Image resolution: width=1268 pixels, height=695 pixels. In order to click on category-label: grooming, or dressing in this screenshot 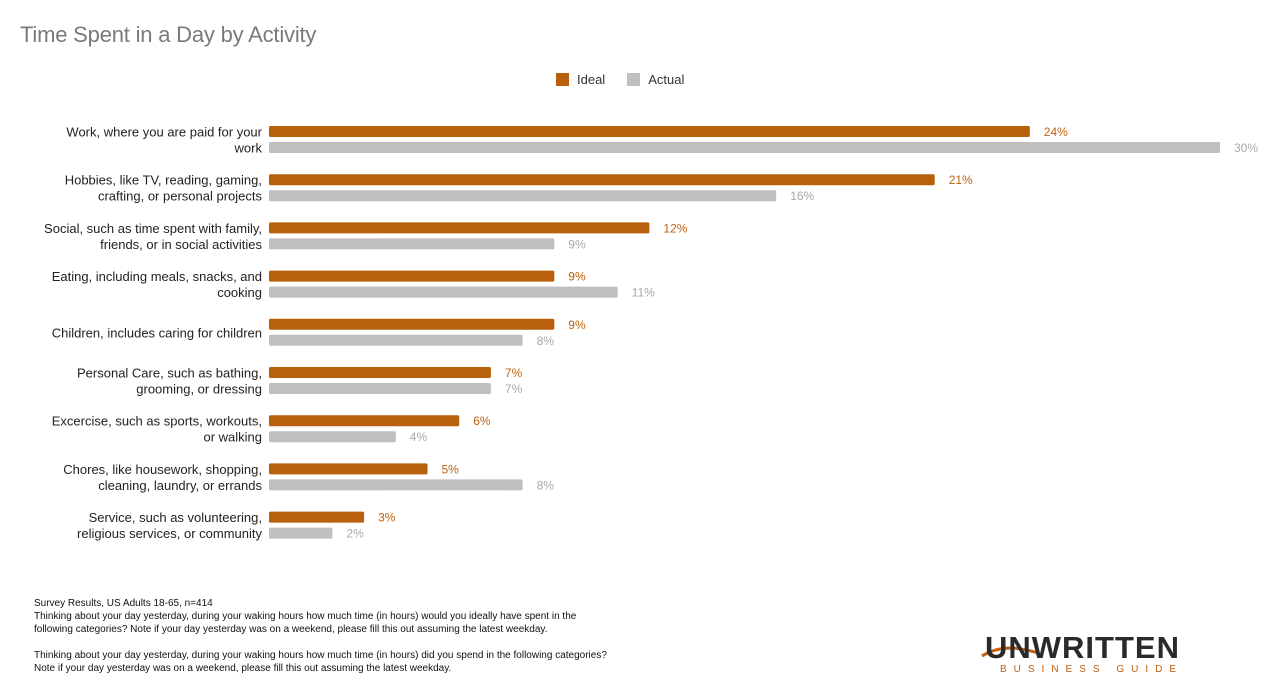, I will do `click(199, 389)`.